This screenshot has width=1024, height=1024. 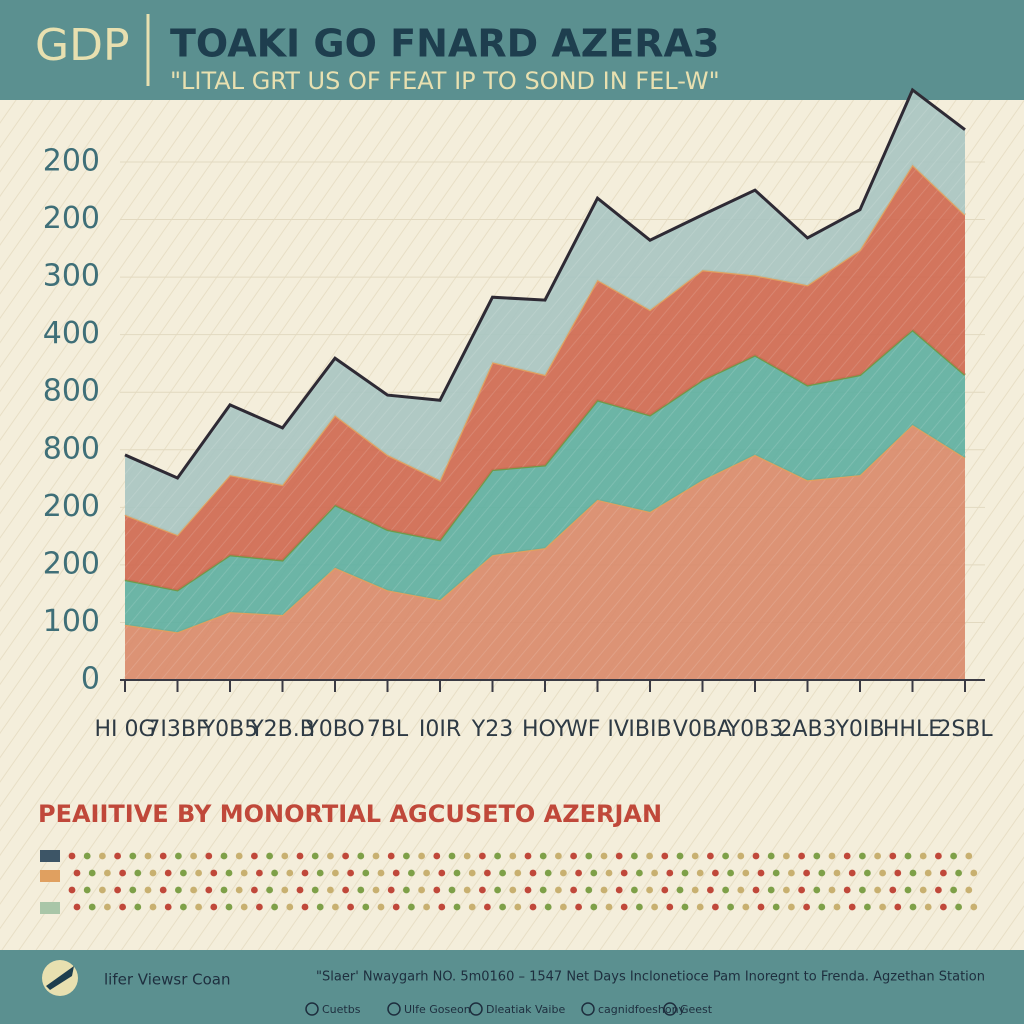 I want to click on footer-link: Cuetbs, so click(x=341, y=1009).